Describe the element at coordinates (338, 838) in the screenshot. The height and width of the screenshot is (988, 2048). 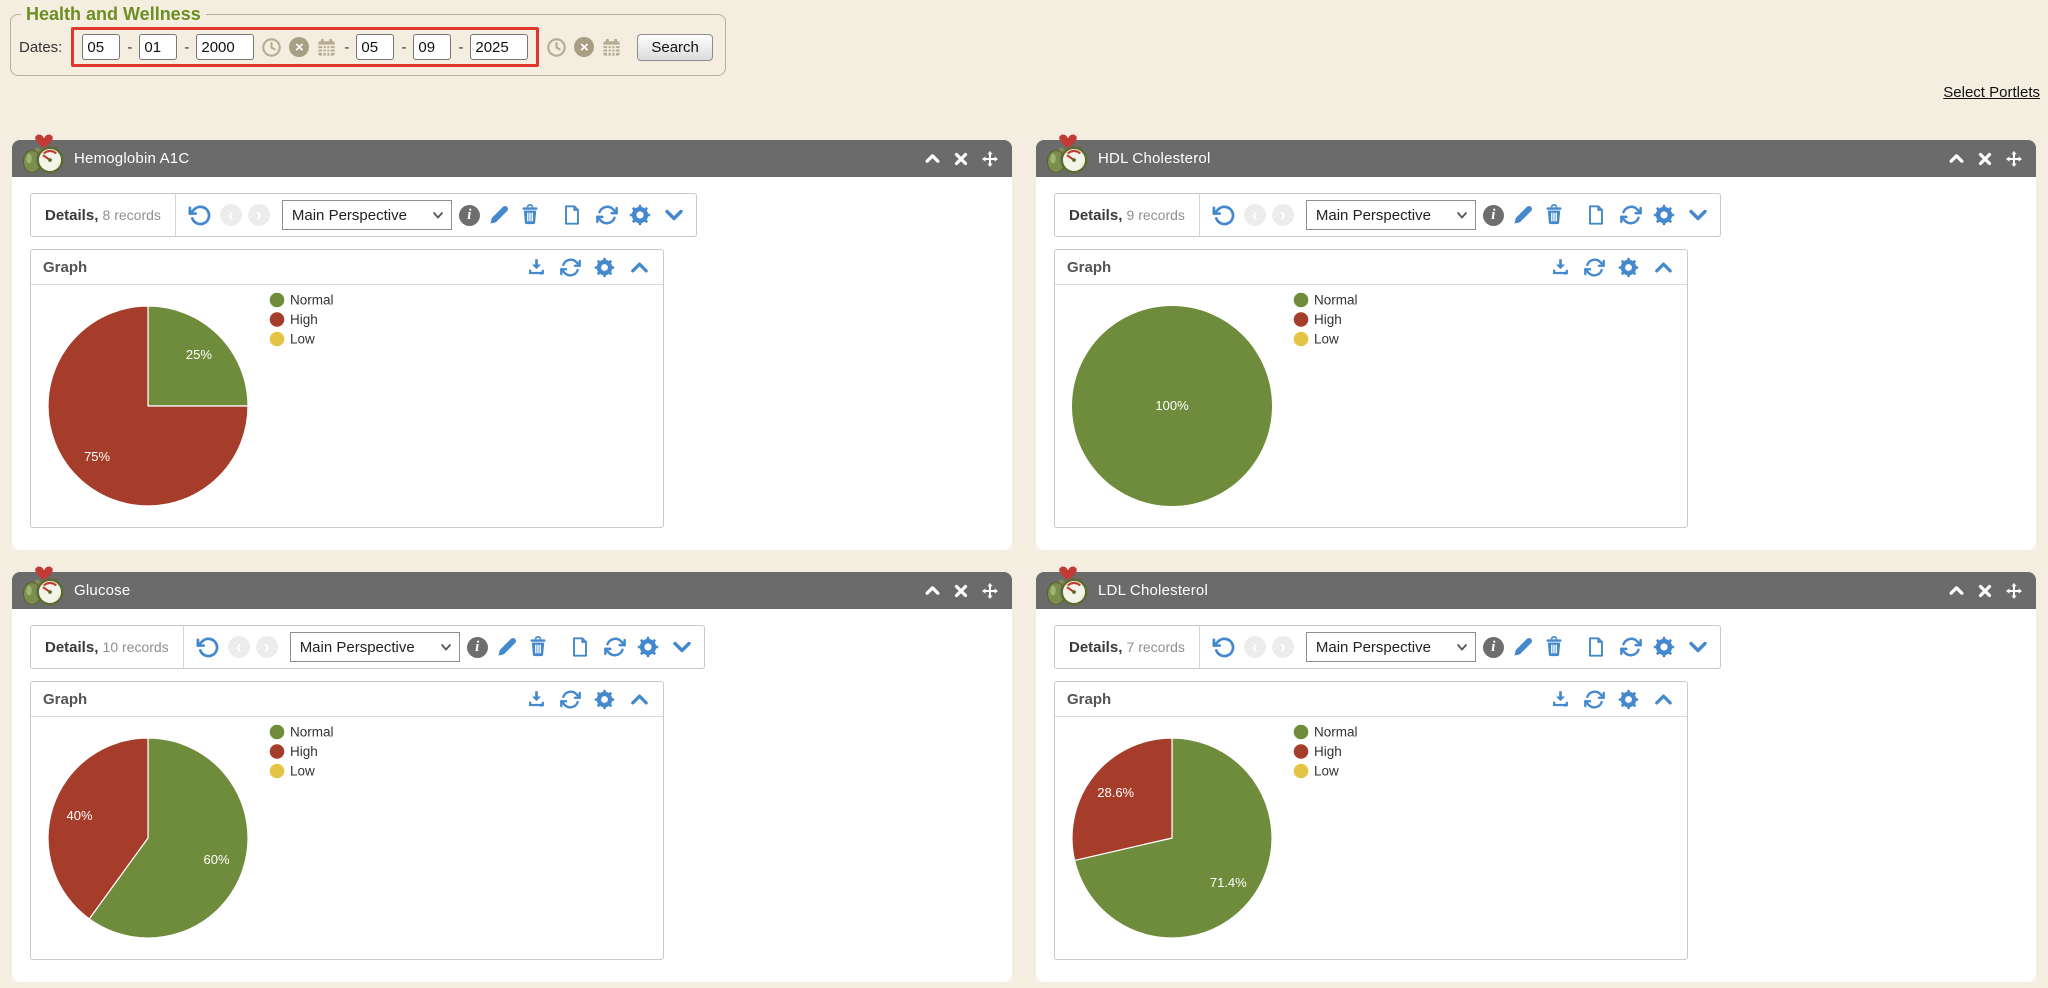
I see `pie-chart: 60% 40% Normal High Low` at that location.